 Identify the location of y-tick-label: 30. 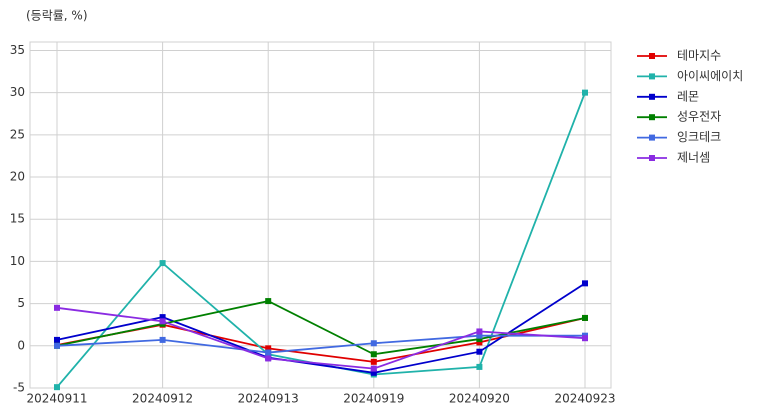
(17, 92).